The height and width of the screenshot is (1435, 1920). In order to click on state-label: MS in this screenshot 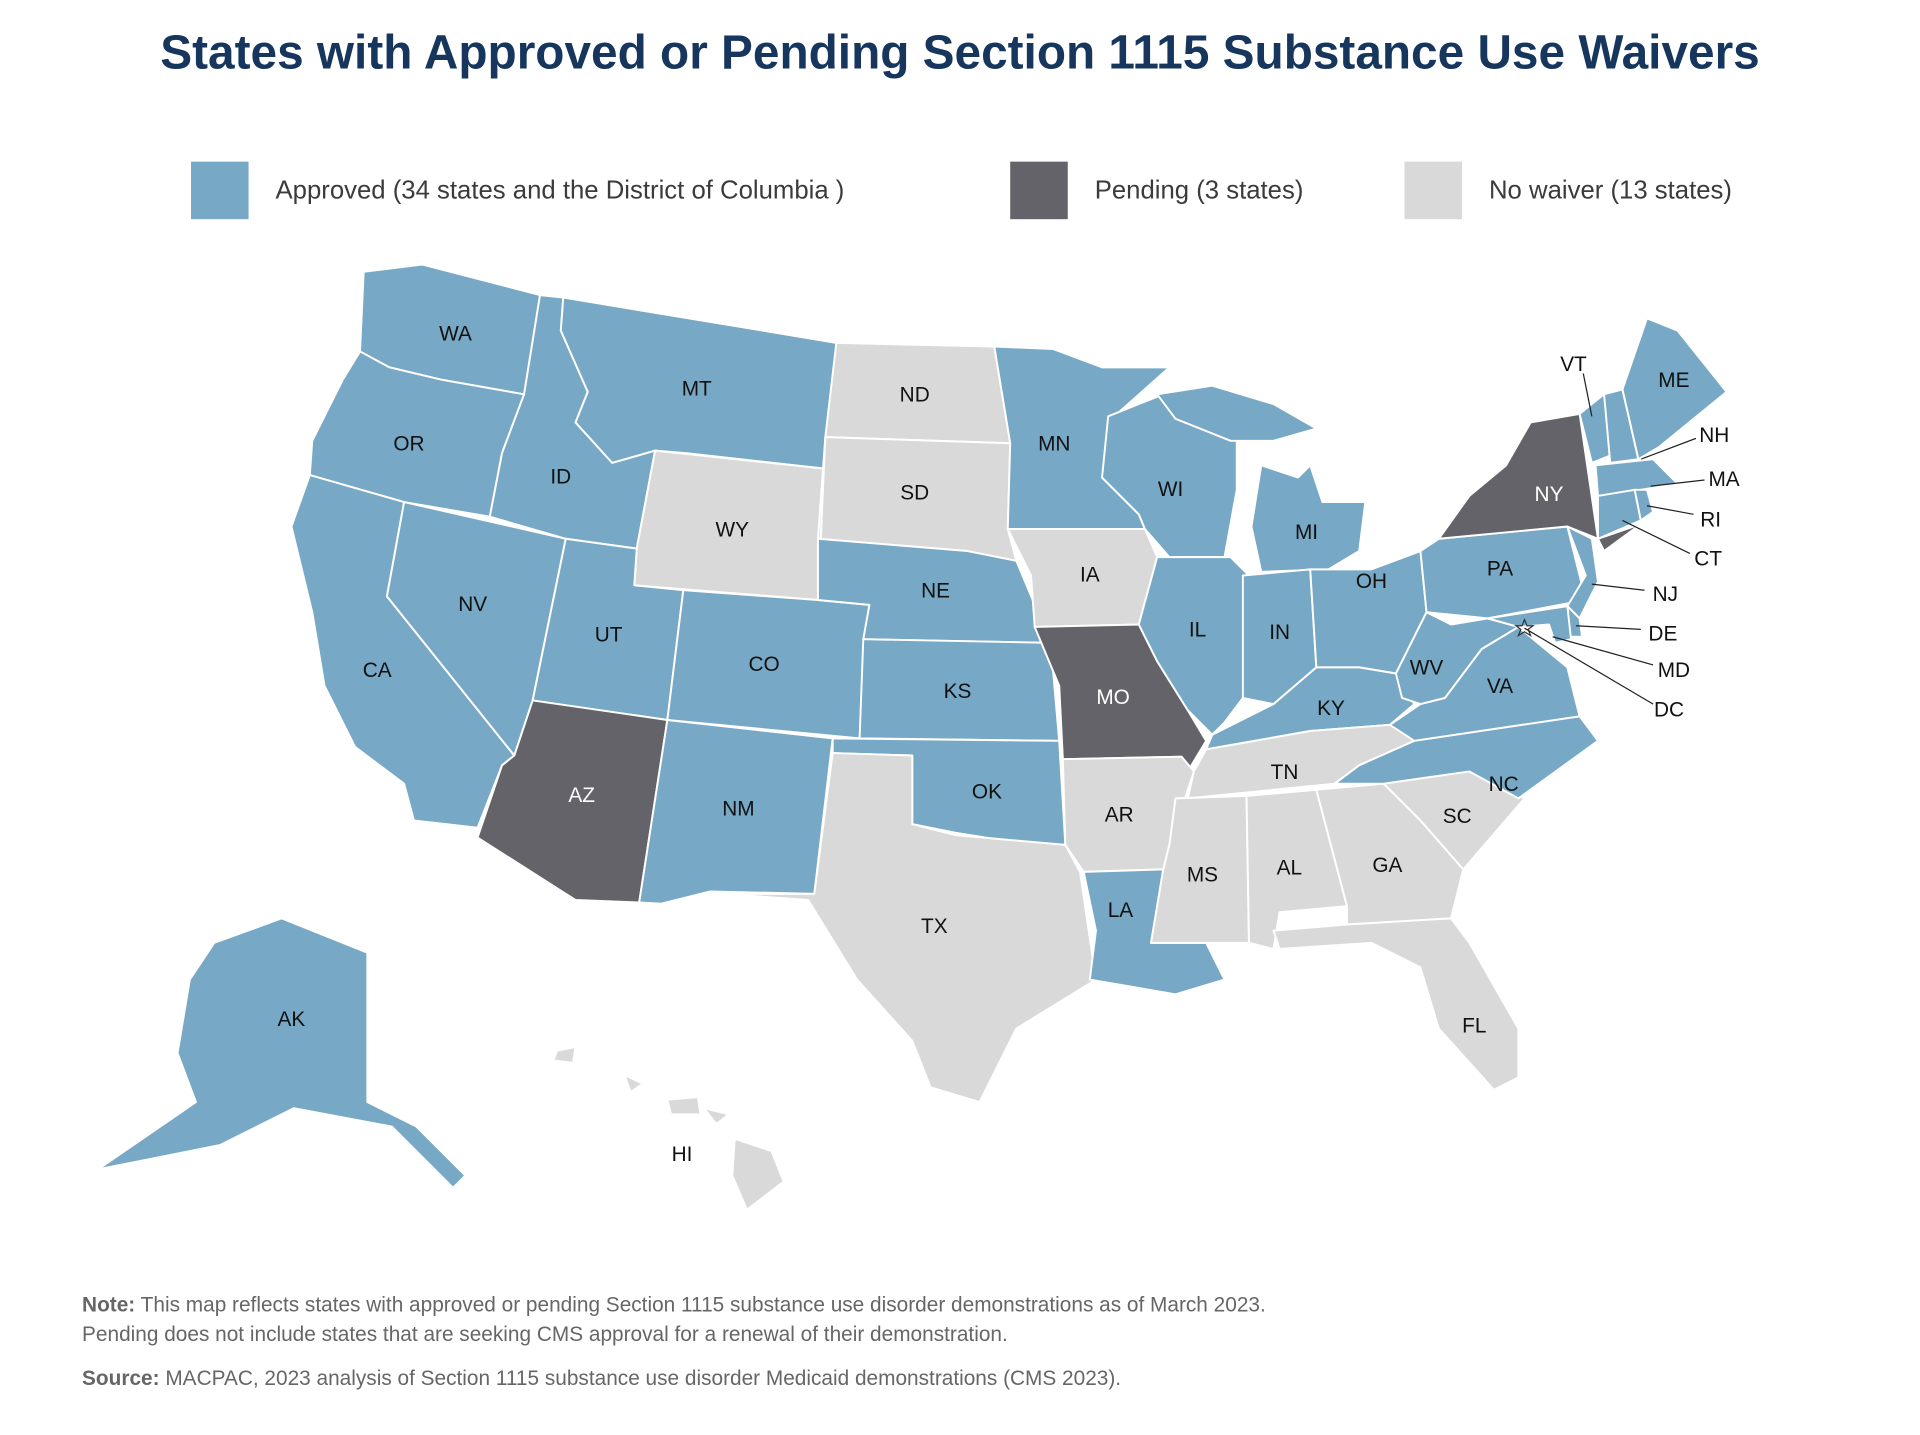, I will do `click(1202, 875)`.